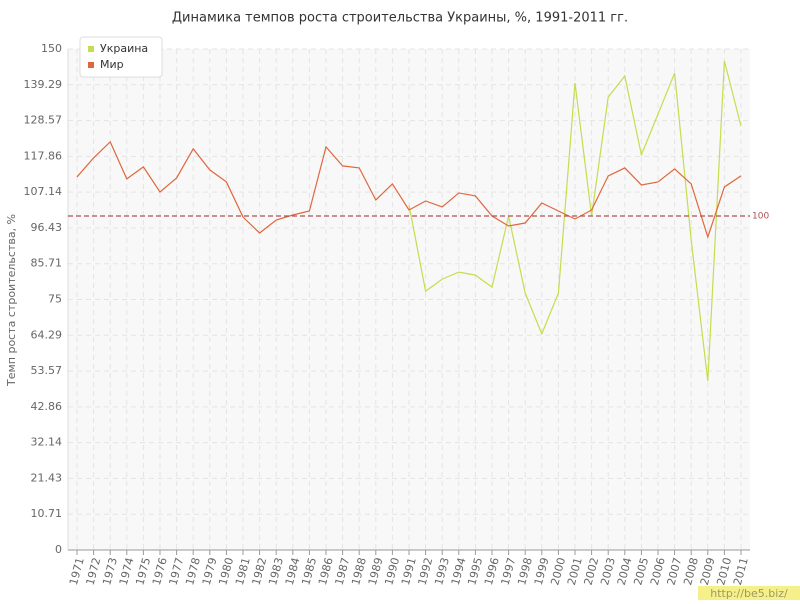  Describe the element at coordinates (51, 48) in the screenshot. I see `y-tick-label: 150` at that location.